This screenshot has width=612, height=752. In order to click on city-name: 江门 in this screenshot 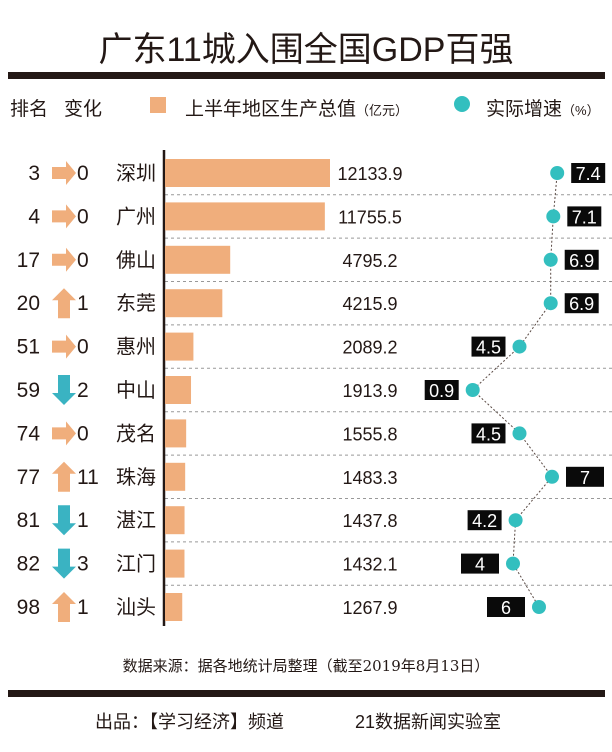, I will do `click(136, 564)`.